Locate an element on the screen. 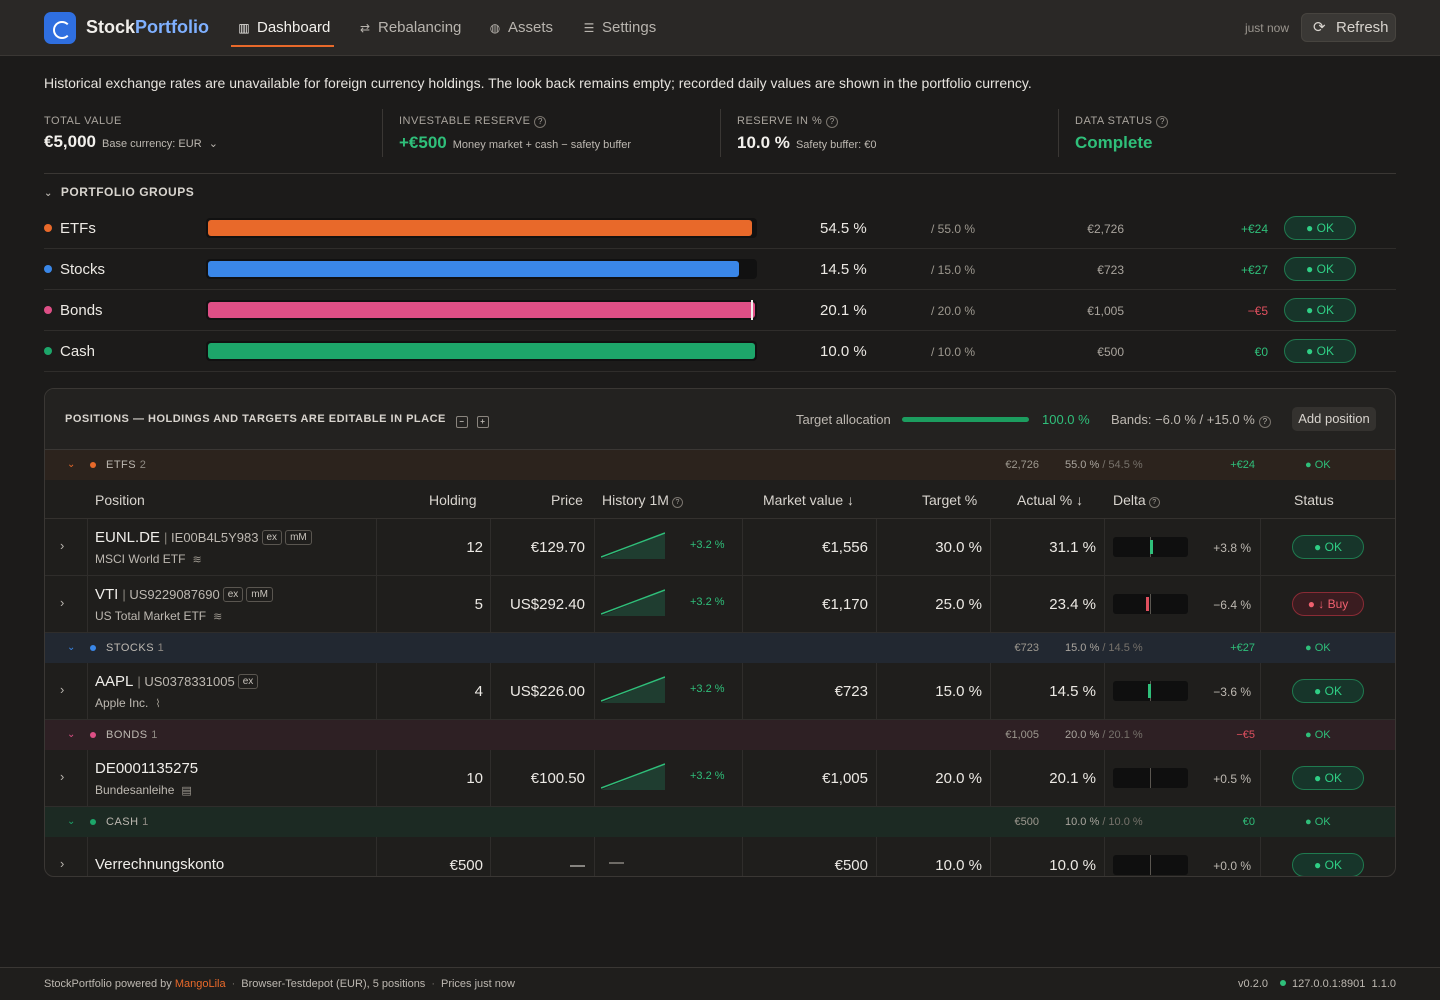 This screenshot has height=1000, width=1440. target-pct-input: 25.0 % is located at coordinates (958, 604).